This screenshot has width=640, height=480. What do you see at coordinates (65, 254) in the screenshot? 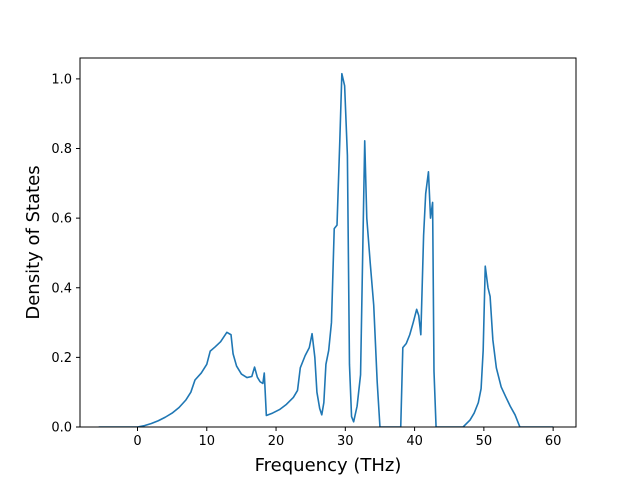
I see `y-axis: 0.0 0.2 0.4 0.6 0.8 1.0` at bounding box center [65, 254].